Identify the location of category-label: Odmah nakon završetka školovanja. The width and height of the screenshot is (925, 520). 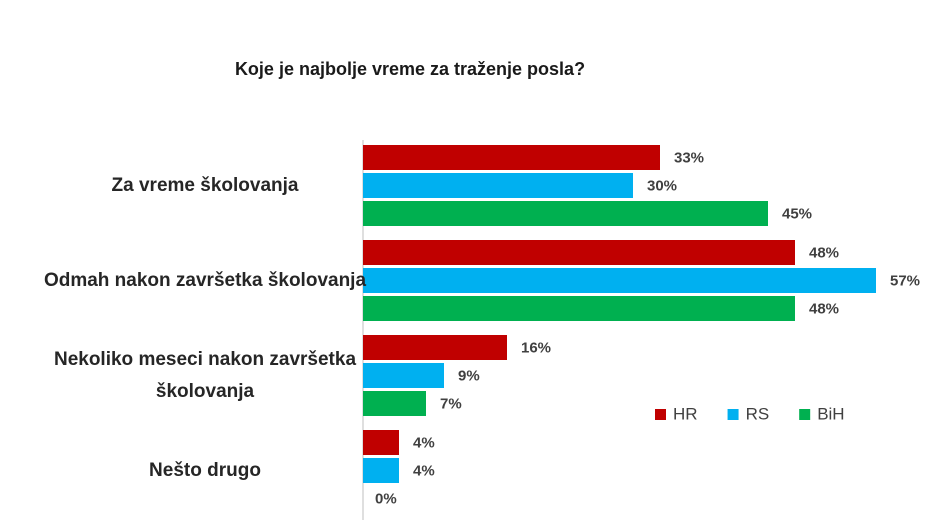
(205, 280).